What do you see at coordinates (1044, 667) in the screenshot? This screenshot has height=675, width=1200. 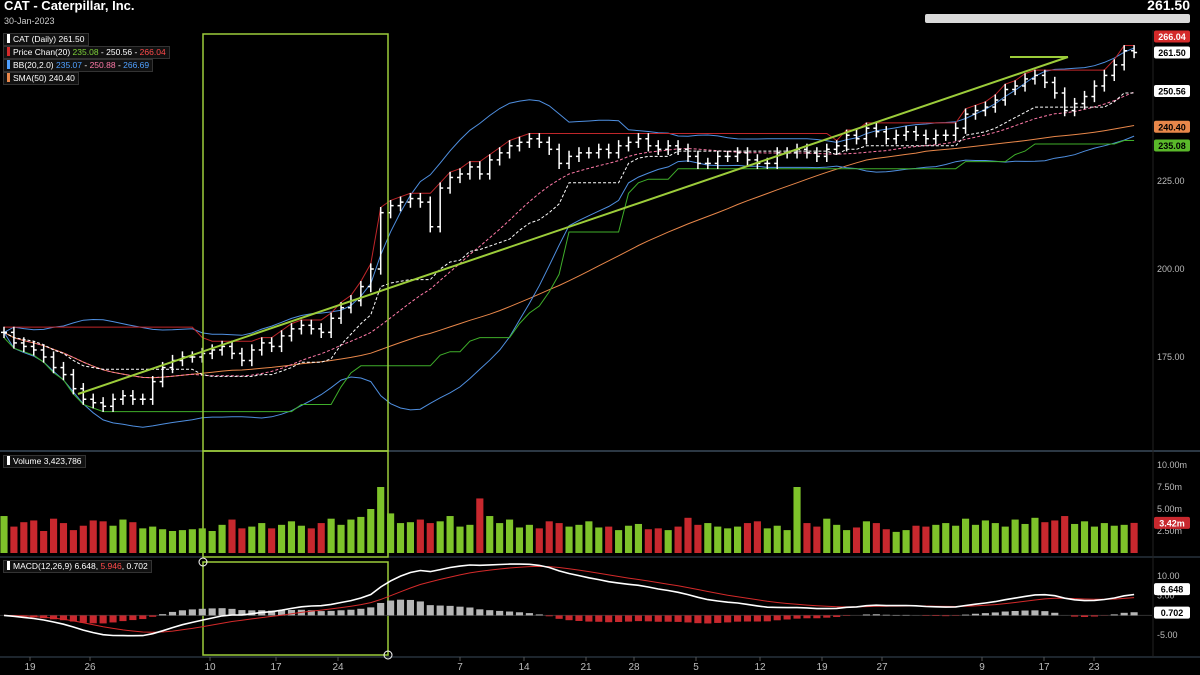 I see `x-tick-label: 17` at bounding box center [1044, 667].